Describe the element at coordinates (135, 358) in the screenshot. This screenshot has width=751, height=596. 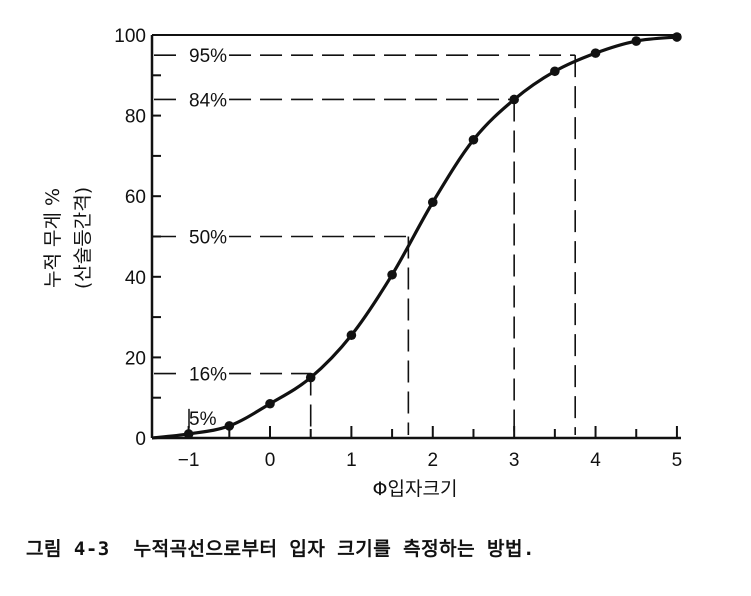
I see `y-tick-label: 20` at that location.